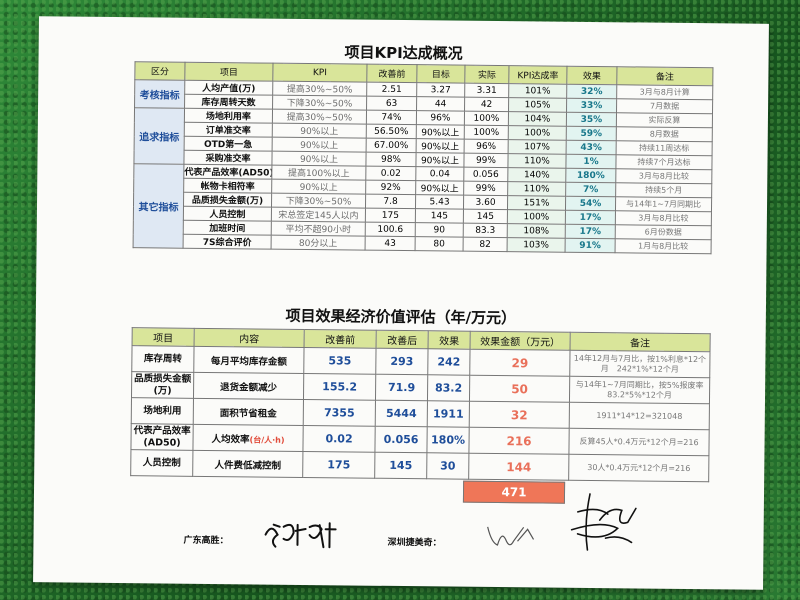 The height and width of the screenshot is (600, 800). What do you see at coordinates (640, 364) in the screenshot?
I see `value-note-cell: 14年12月与7月比，按1%利息*12个月 242*1%*12个月` at bounding box center [640, 364].